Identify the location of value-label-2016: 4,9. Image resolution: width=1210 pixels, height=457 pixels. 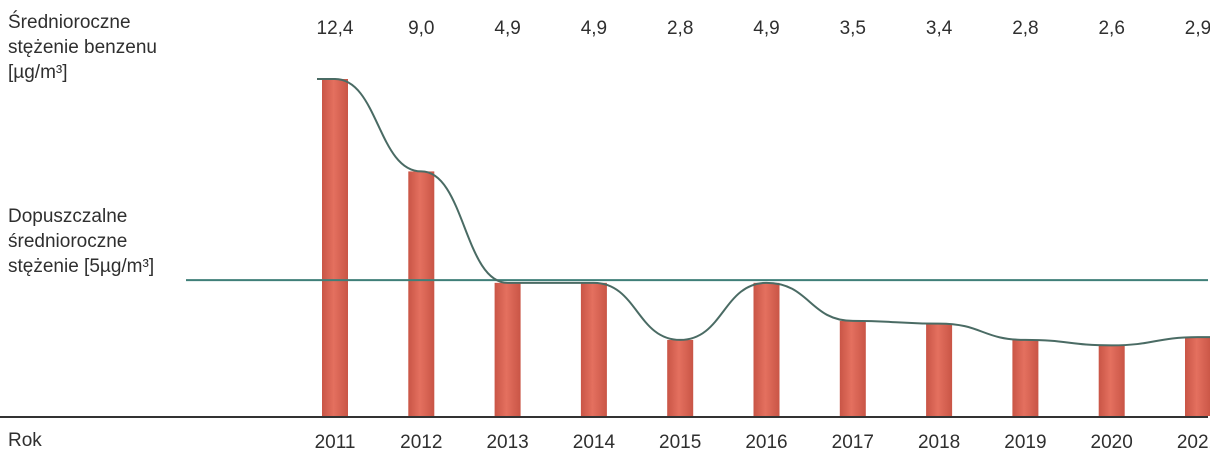
(766, 28).